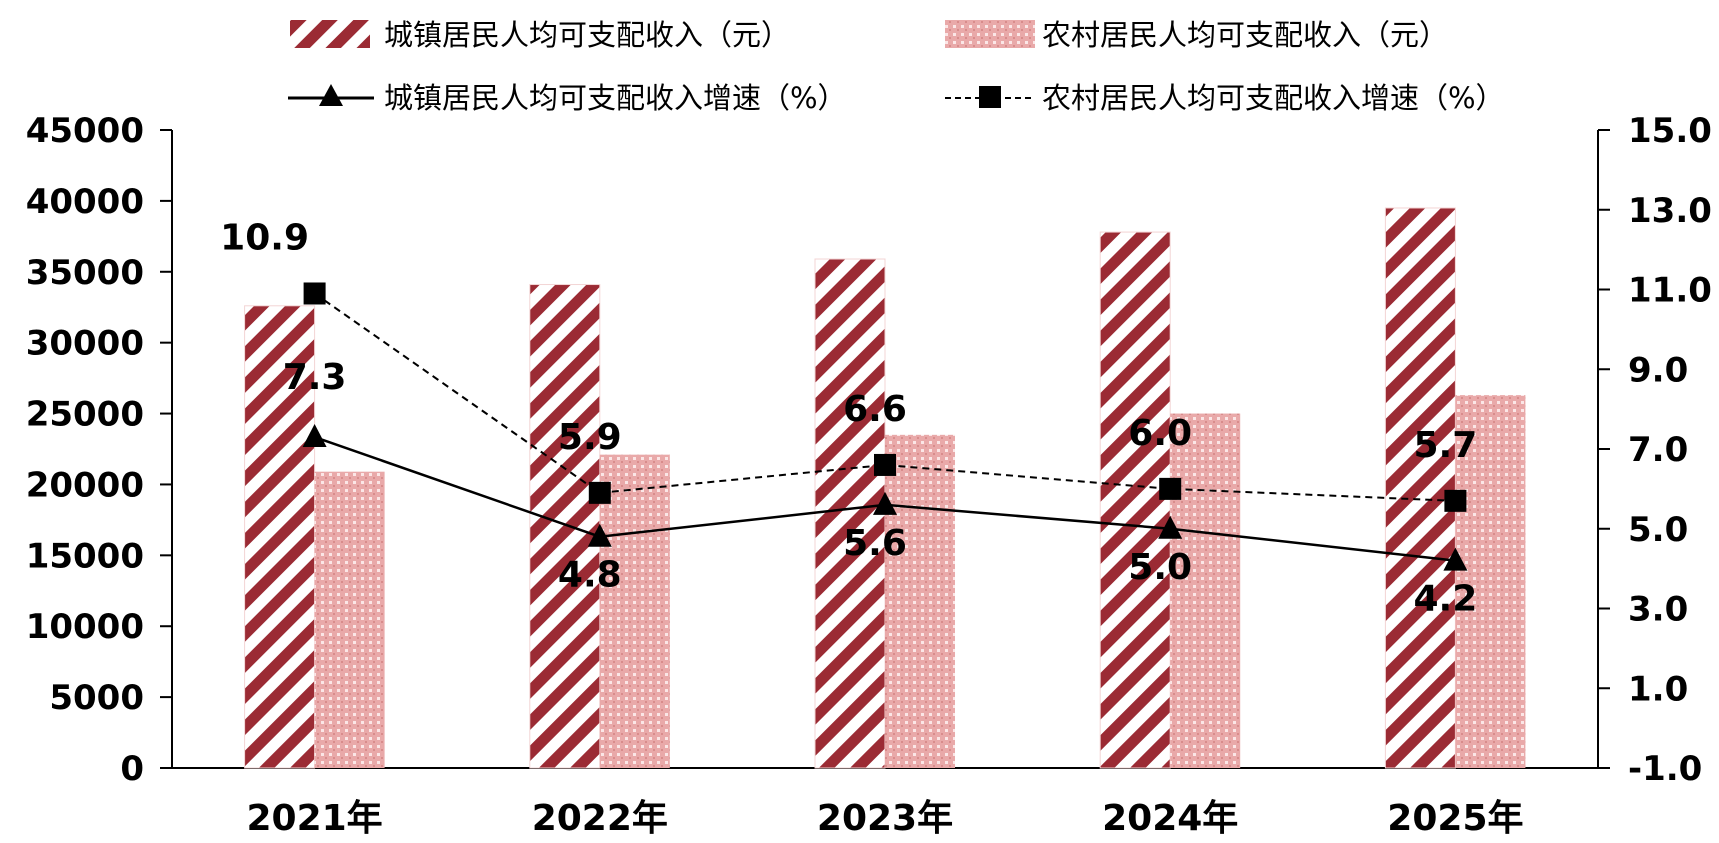 The width and height of the screenshot is (1719, 843). I want to click on category-labels: 2021年 2022年 2023年 2024年 2025年, so click(884, 818).